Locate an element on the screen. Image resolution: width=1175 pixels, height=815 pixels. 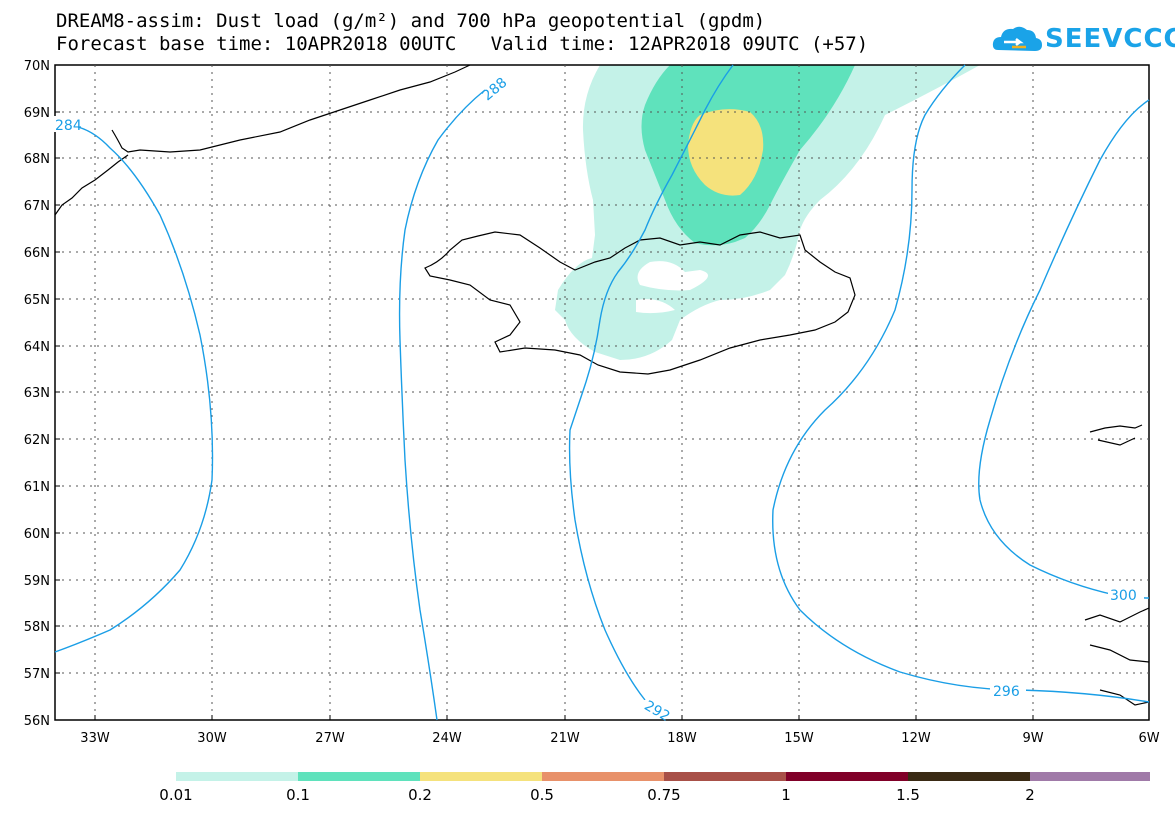
coast-greenland-west is located at coordinates (91, 185).